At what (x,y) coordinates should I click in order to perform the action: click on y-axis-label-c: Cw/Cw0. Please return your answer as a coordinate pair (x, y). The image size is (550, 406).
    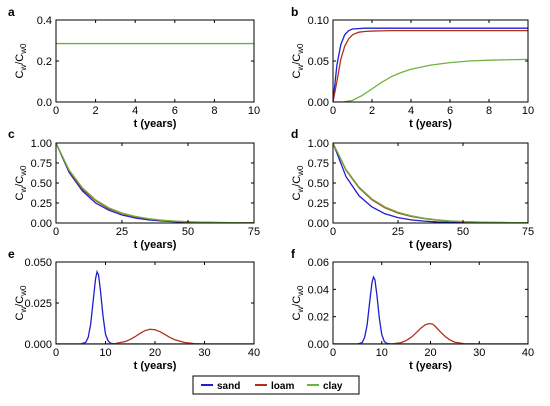
    Looking at the image, I should click on (21, 183).